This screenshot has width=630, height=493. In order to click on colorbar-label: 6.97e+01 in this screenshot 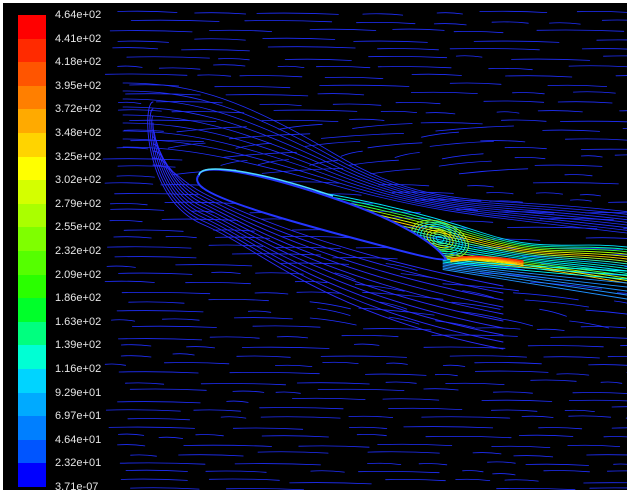, I will do `click(78, 416)`.